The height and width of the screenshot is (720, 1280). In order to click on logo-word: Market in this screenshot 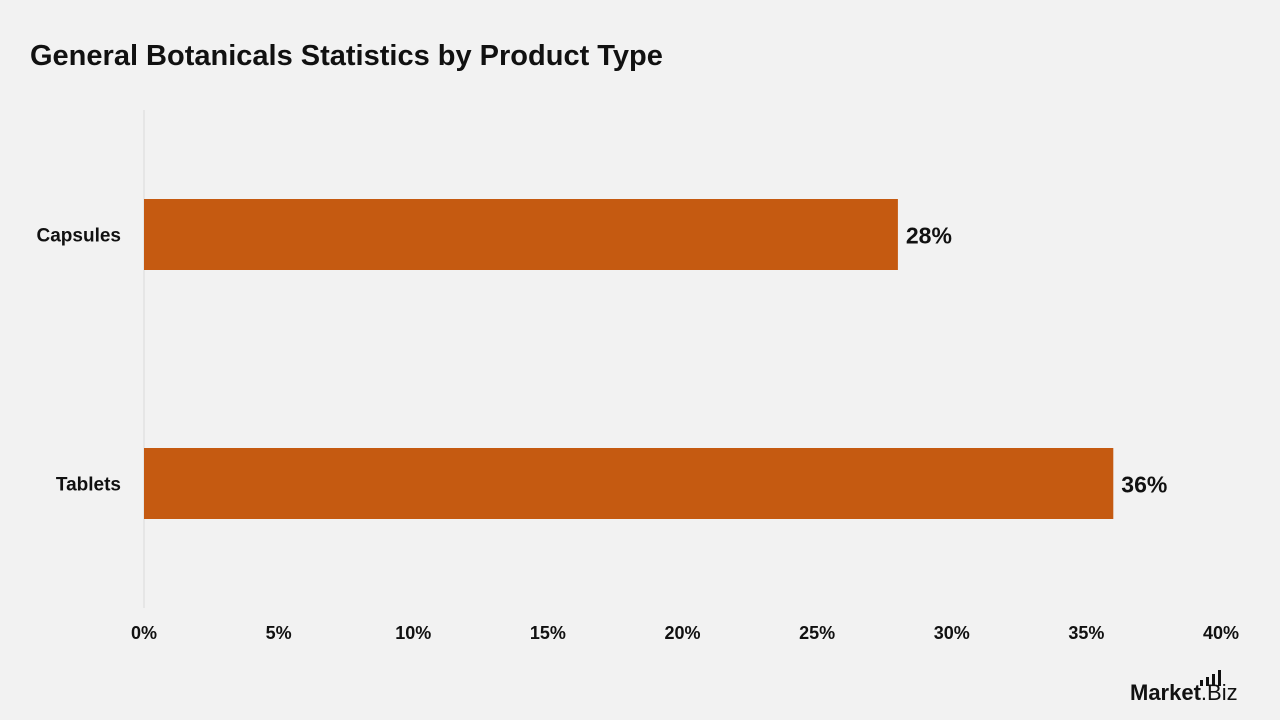, I will do `click(1165, 692)`.